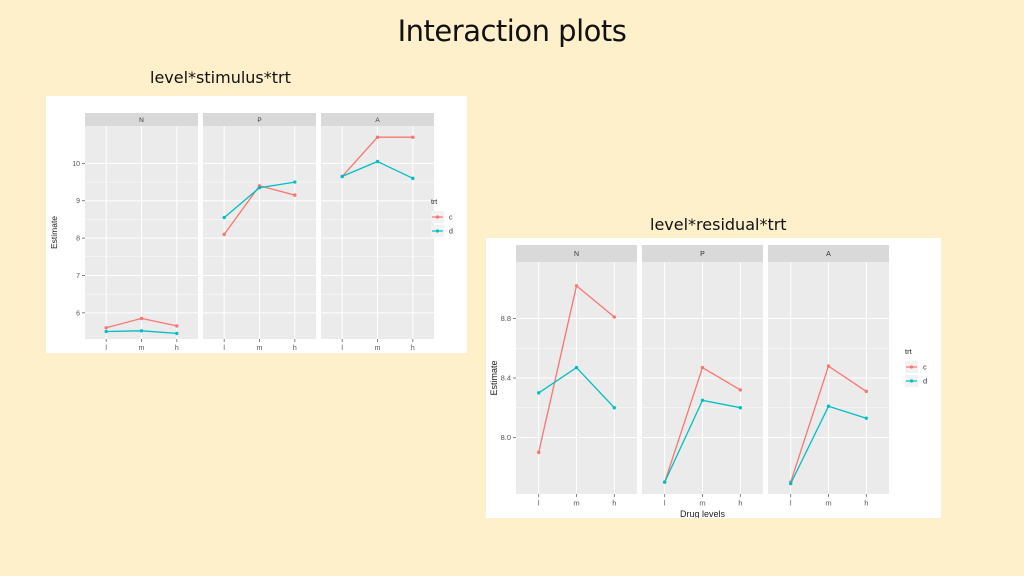  I want to click on y-tick-label: 8, so click(78, 239).